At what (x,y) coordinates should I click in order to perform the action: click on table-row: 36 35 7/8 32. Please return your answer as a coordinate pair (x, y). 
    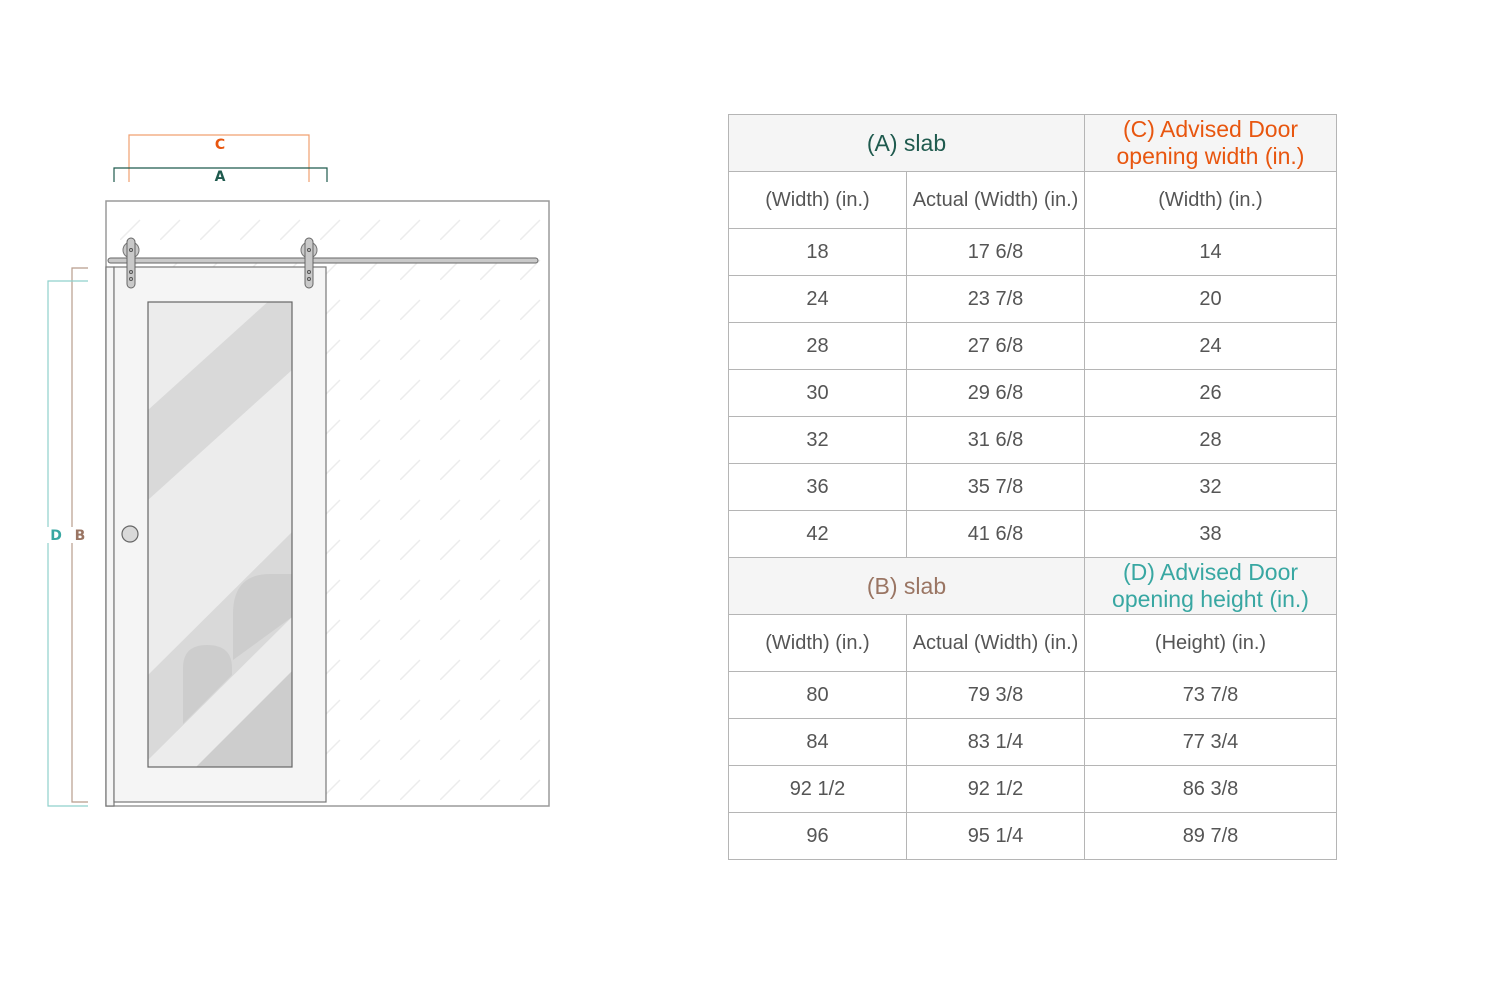
    Looking at the image, I should click on (1032, 487).